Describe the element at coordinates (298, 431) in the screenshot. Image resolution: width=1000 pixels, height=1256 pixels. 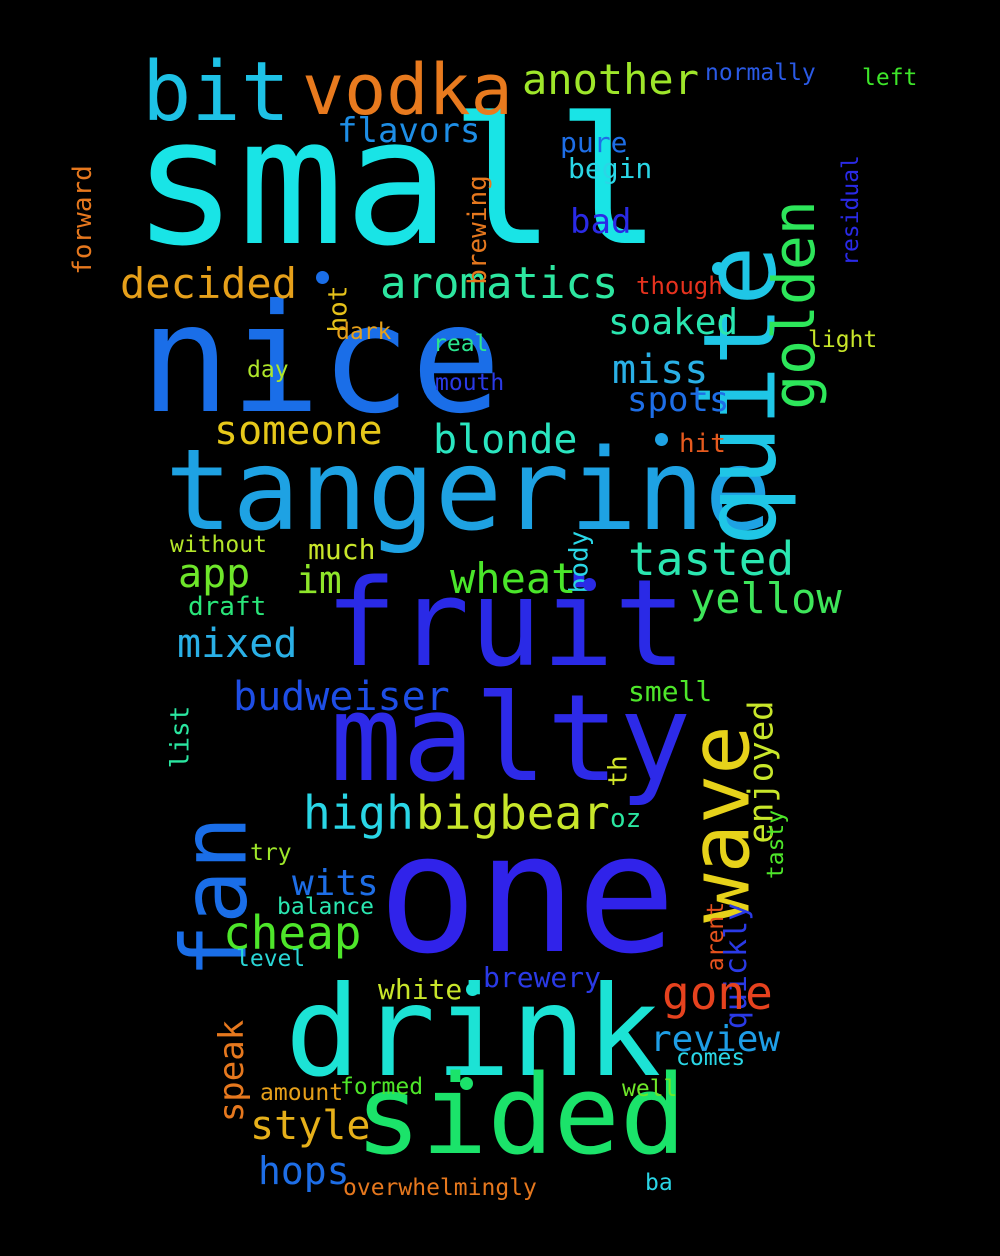
I see `word-someone: someone` at that location.